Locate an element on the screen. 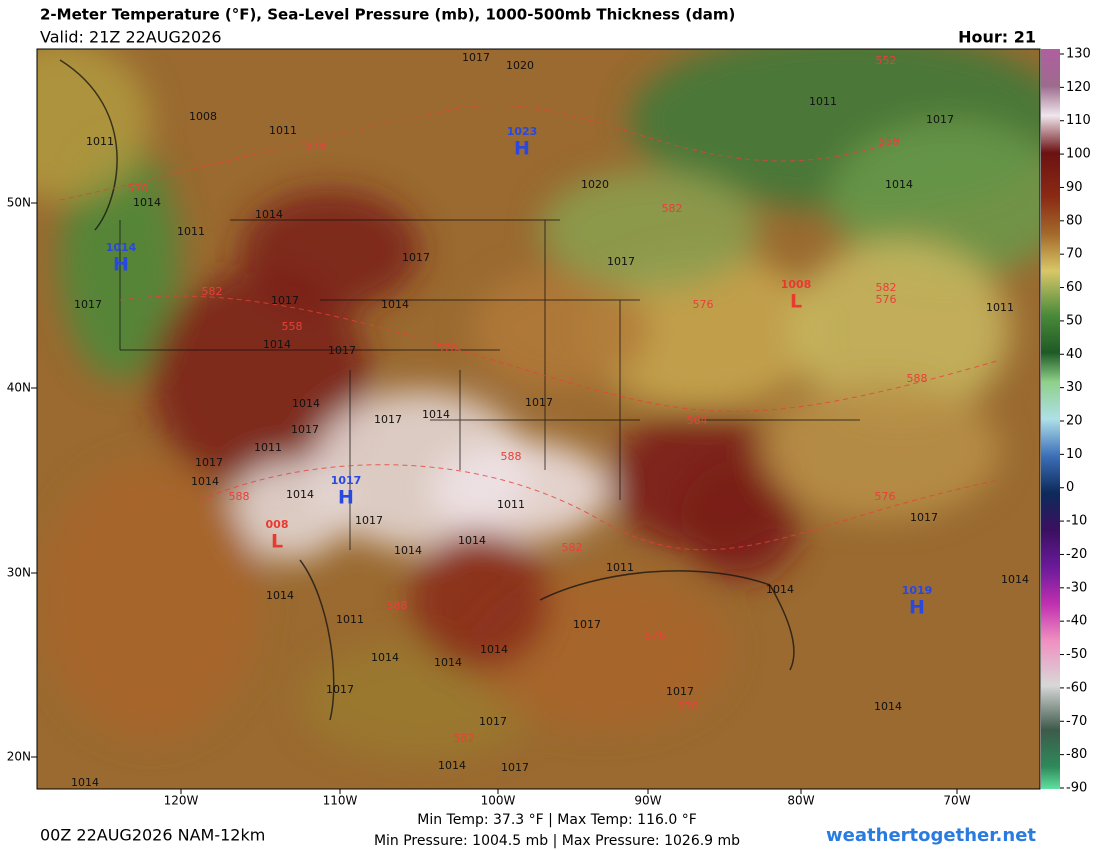 This screenshot has width=1100, height=850. colorbar-tick-label: -40 is located at coordinates (1076, 621).